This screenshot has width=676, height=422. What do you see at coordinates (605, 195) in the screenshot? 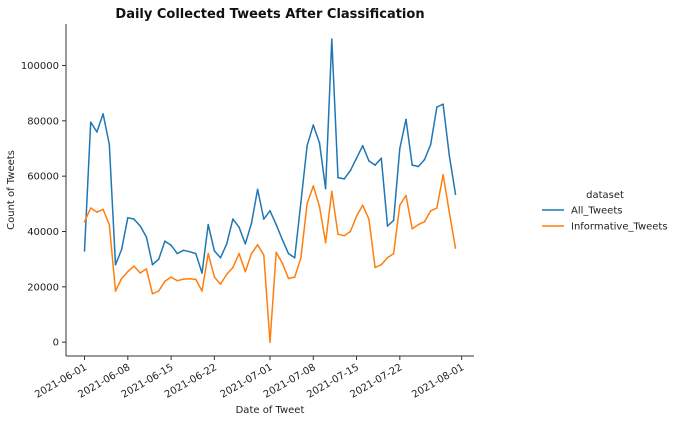
I see `legend-title: dataset` at bounding box center [605, 195].